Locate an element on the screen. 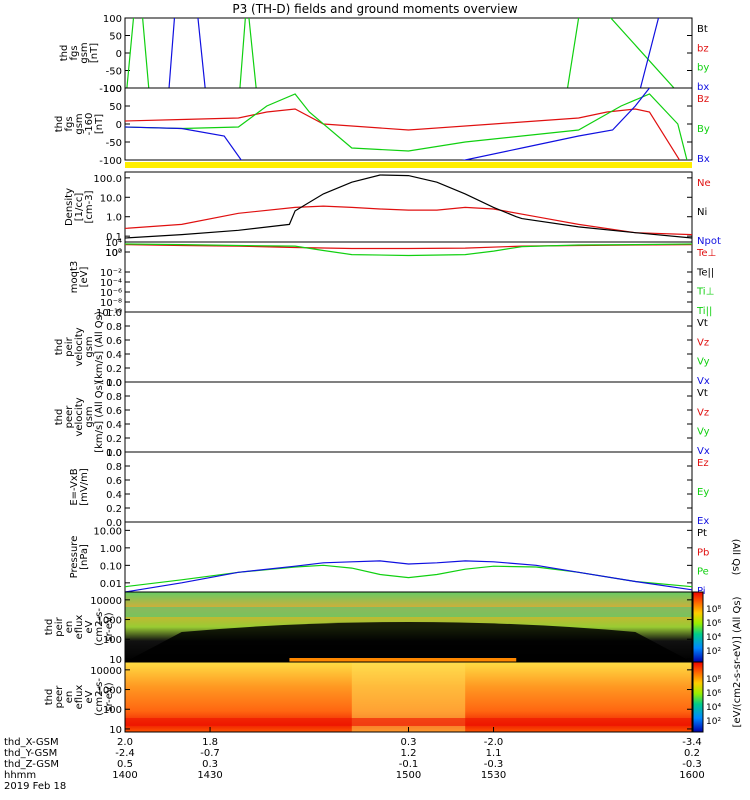  y-axis-label: thd fgs gsm -160 [nT] is located at coordinates (79, 124).